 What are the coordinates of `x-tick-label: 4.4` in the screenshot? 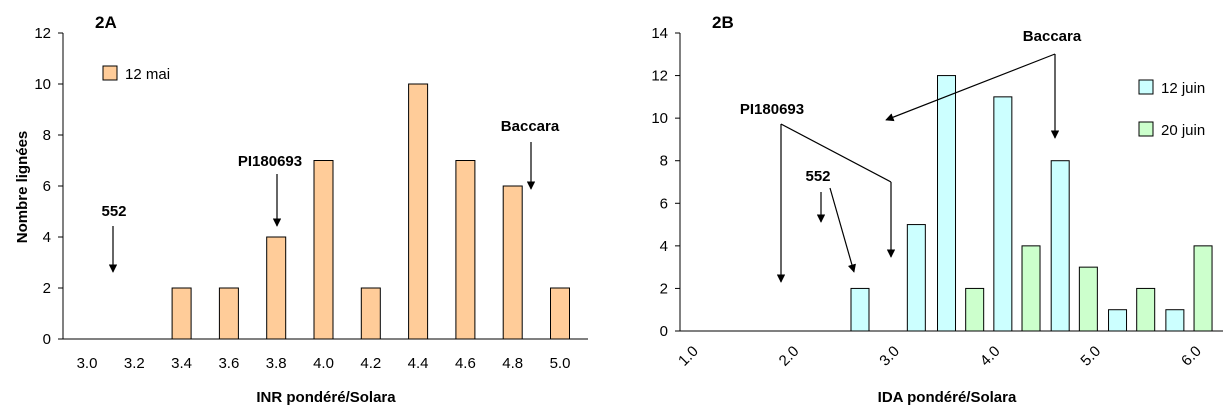 It's located at (418, 363).